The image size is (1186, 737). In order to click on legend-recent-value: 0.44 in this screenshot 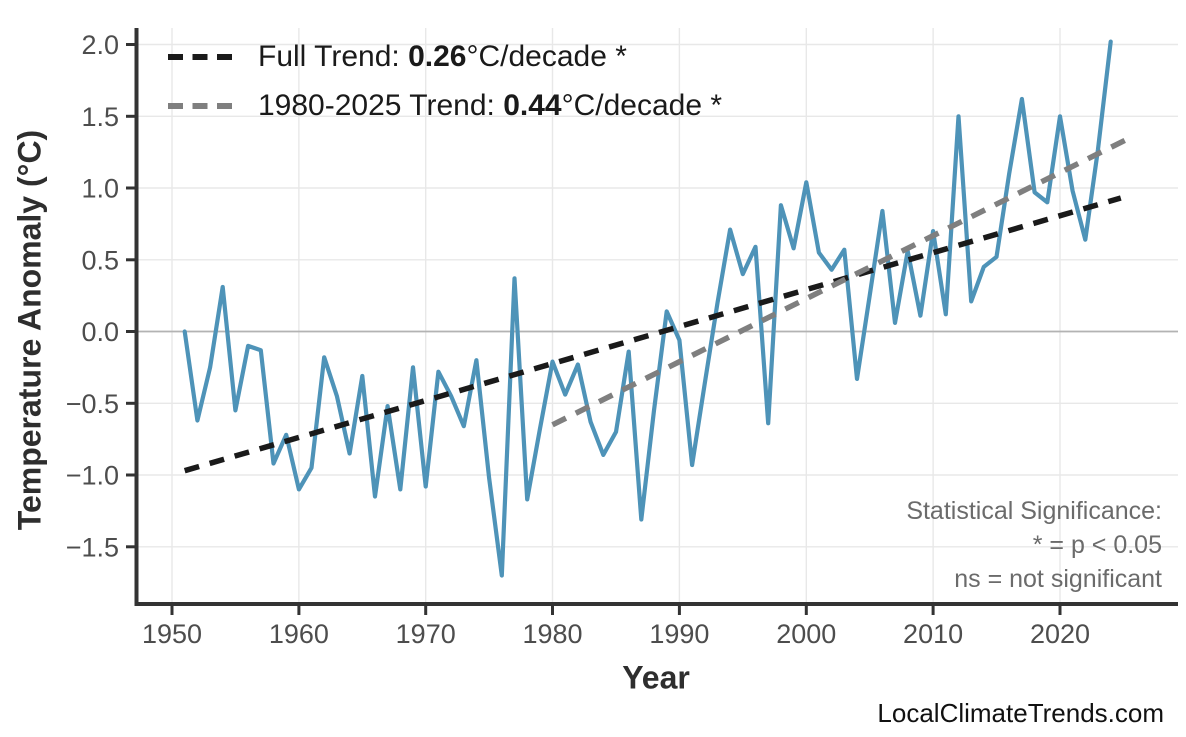, I will do `click(532, 105)`.